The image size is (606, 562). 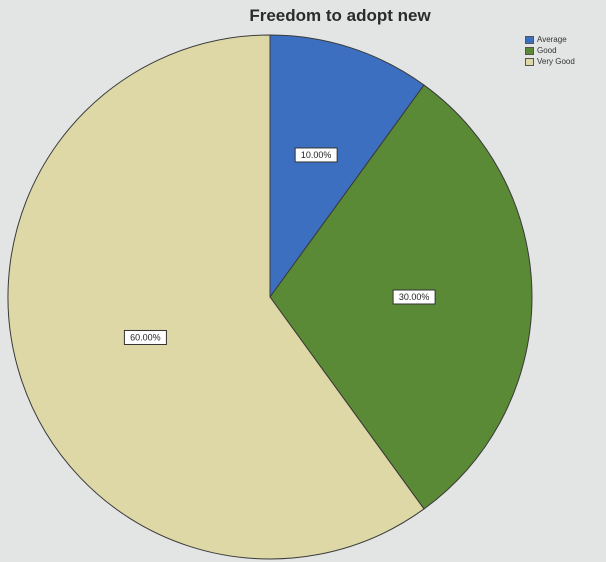 What do you see at coordinates (529, 50) in the screenshot?
I see `legend-swatch-good` at bounding box center [529, 50].